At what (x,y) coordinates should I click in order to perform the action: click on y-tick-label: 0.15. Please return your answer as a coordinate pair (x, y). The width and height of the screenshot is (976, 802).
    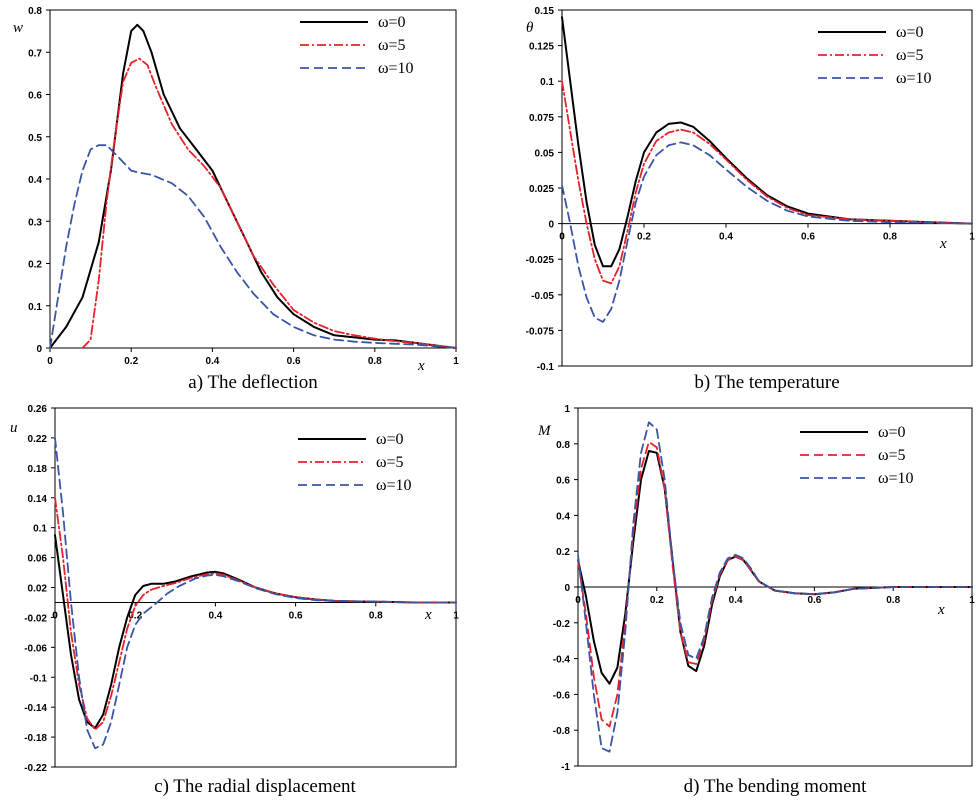
    Looking at the image, I should click on (545, 11).